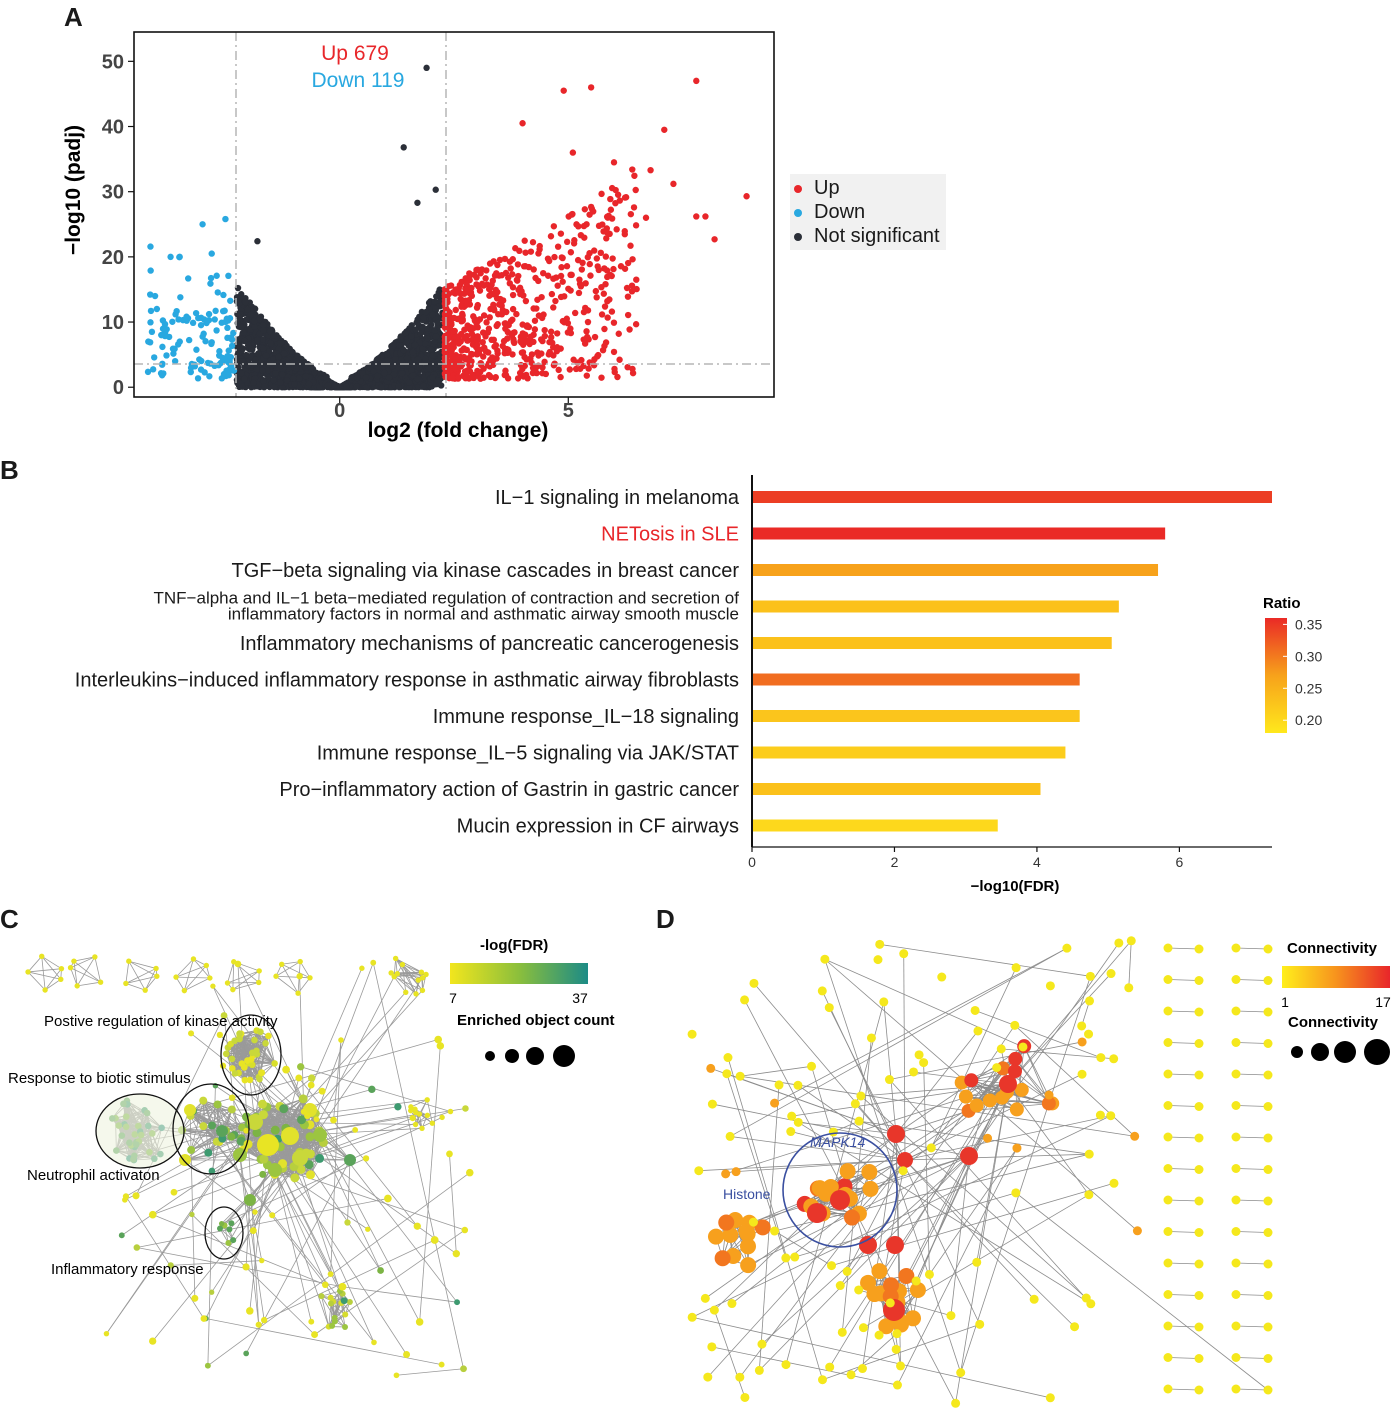 The height and width of the screenshot is (1416, 1393). Describe the element at coordinates (895, 862) in the screenshot. I see `bar-x-tick-label: 2` at that location.